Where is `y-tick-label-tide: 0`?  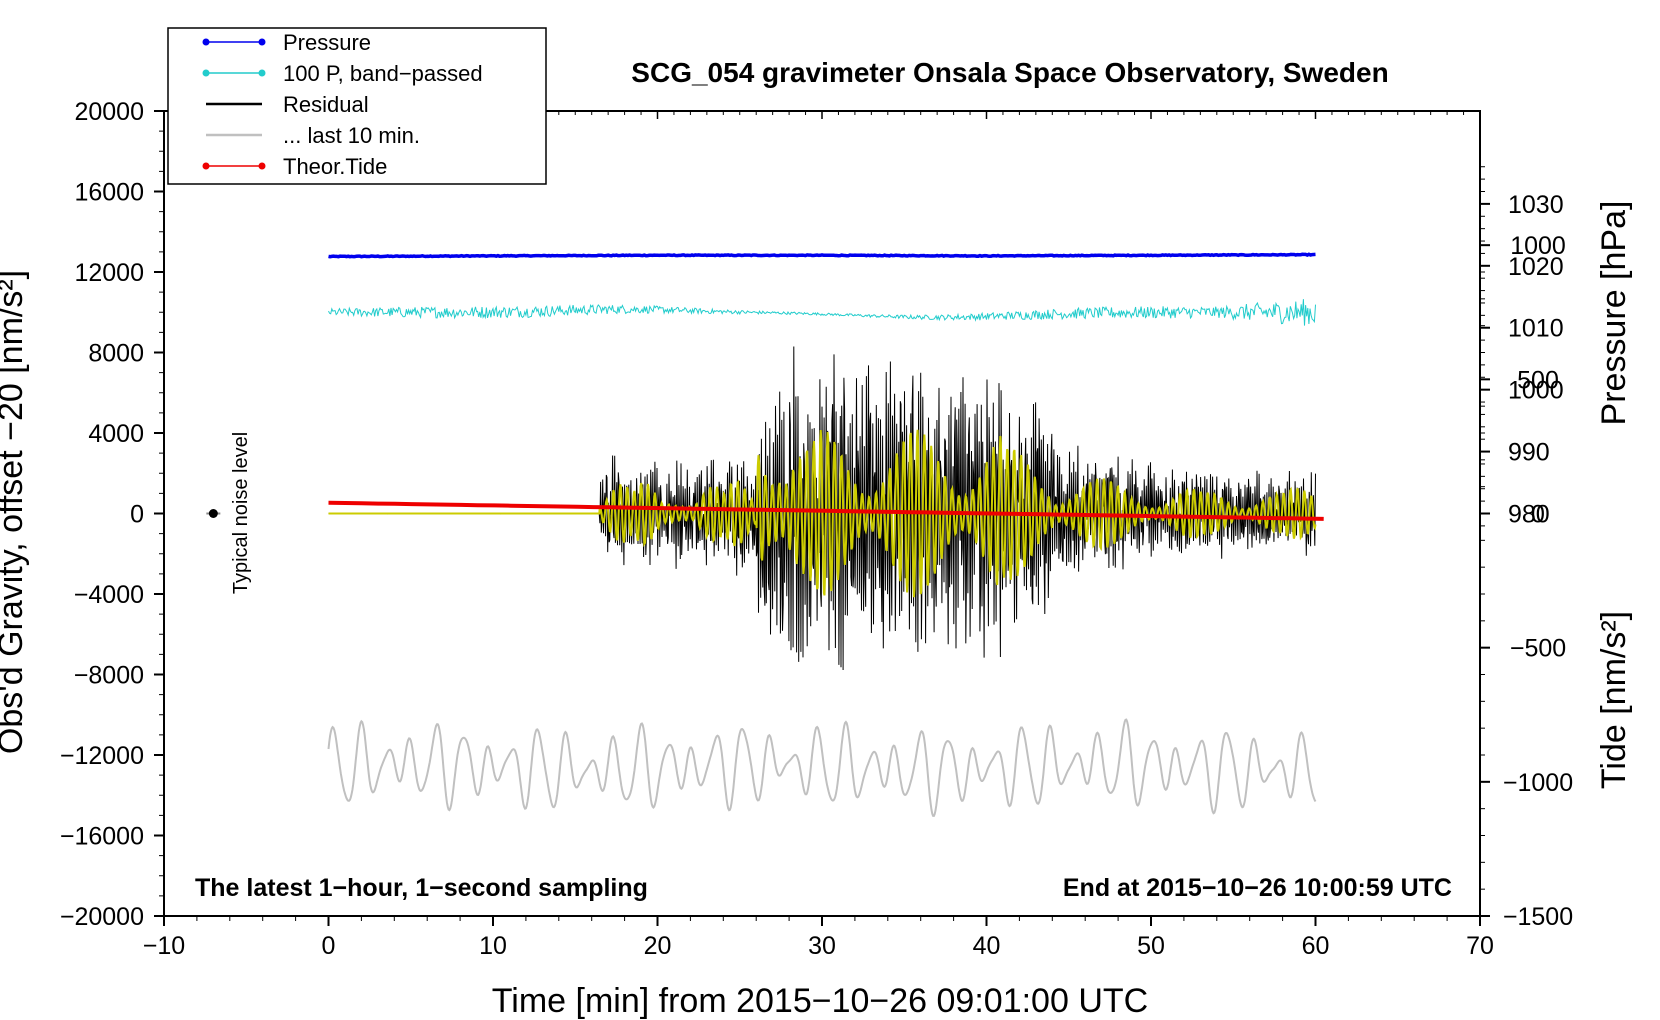
y-tick-label-tide: 0 is located at coordinates (1538, 515).